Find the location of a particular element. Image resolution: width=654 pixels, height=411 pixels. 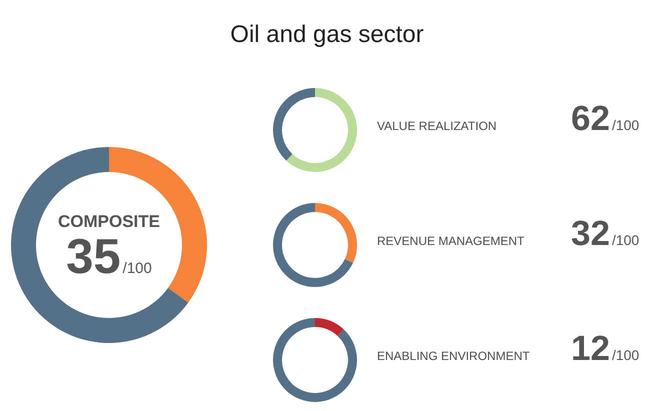

text: 12/100 is located at coordinates (605, 348).